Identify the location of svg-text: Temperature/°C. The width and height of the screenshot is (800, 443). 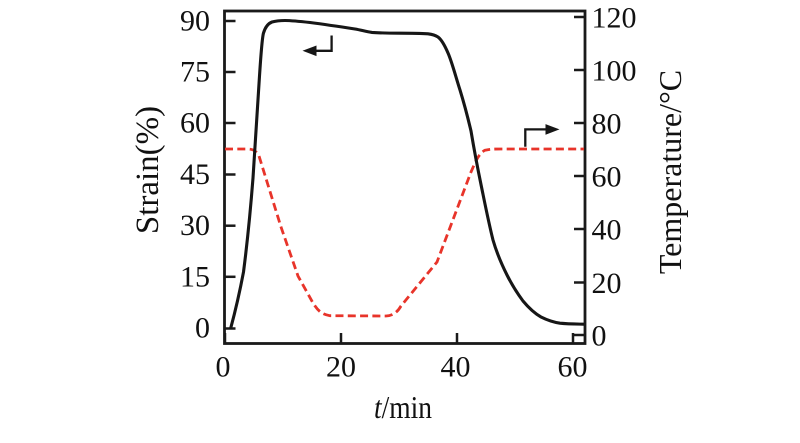
(670, 172).